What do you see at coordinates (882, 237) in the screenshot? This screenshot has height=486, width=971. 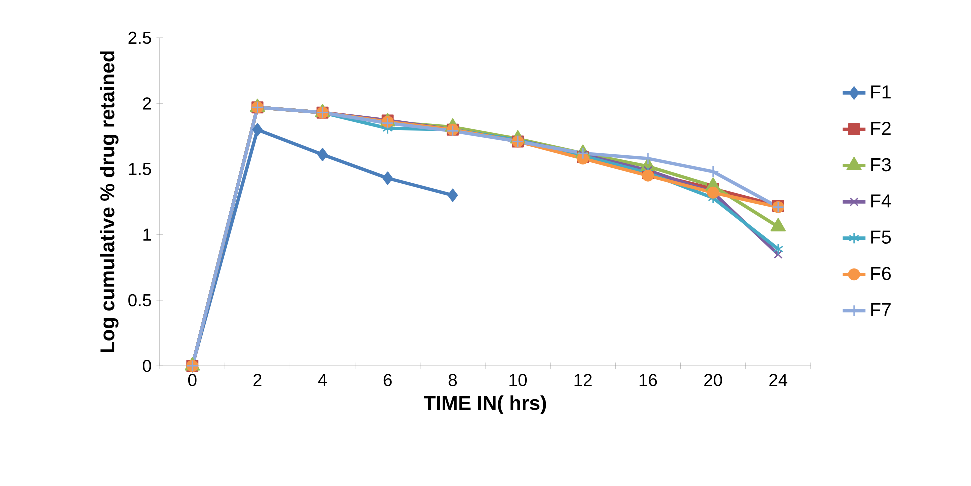 I see `legend-label: F5` at bounding box center [882, 237].